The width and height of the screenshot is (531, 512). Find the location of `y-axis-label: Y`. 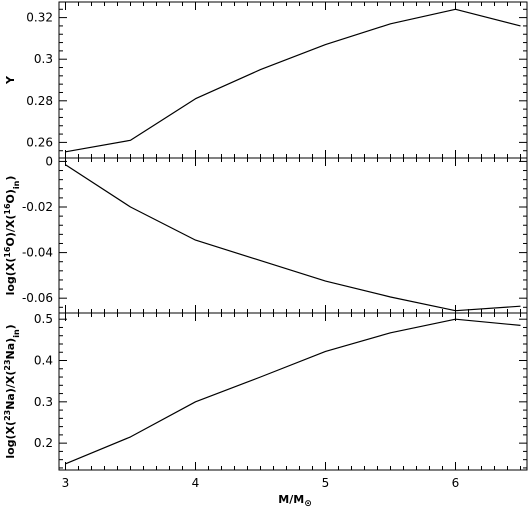

y-axis-label: Y is located at coordinates (10, 80).